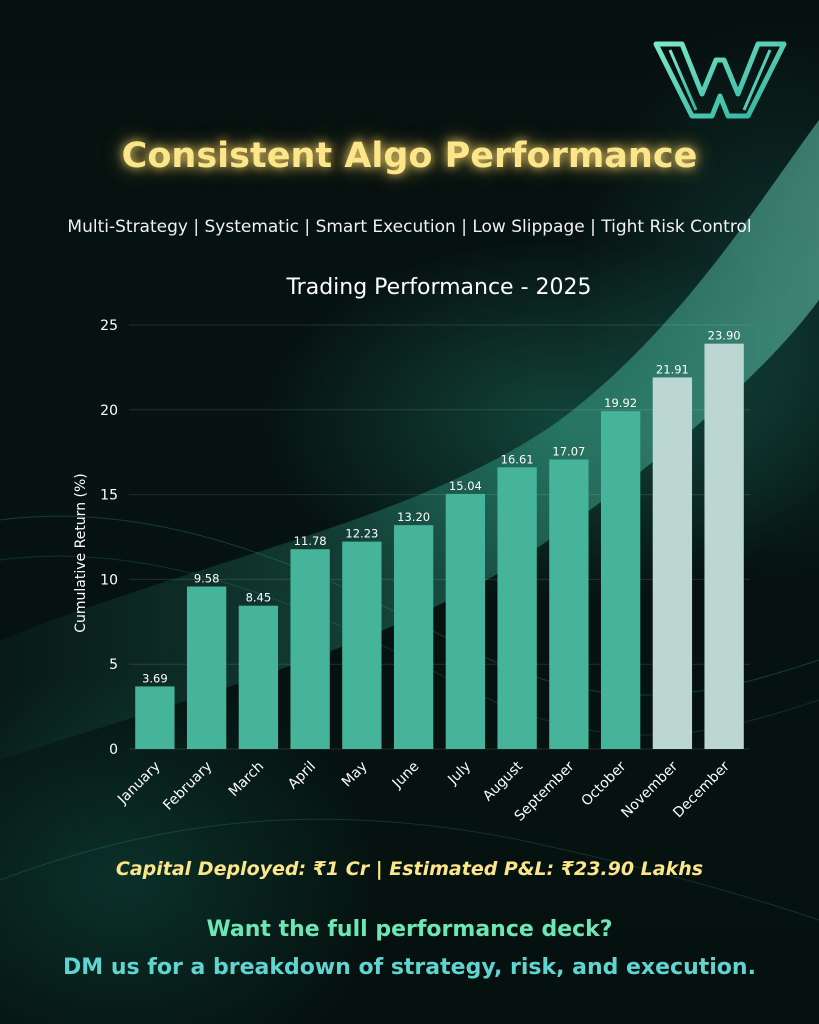 This screenshot has height=1024, width=819. I want to click on bar-value-label: 11.78, so click(310, 541).